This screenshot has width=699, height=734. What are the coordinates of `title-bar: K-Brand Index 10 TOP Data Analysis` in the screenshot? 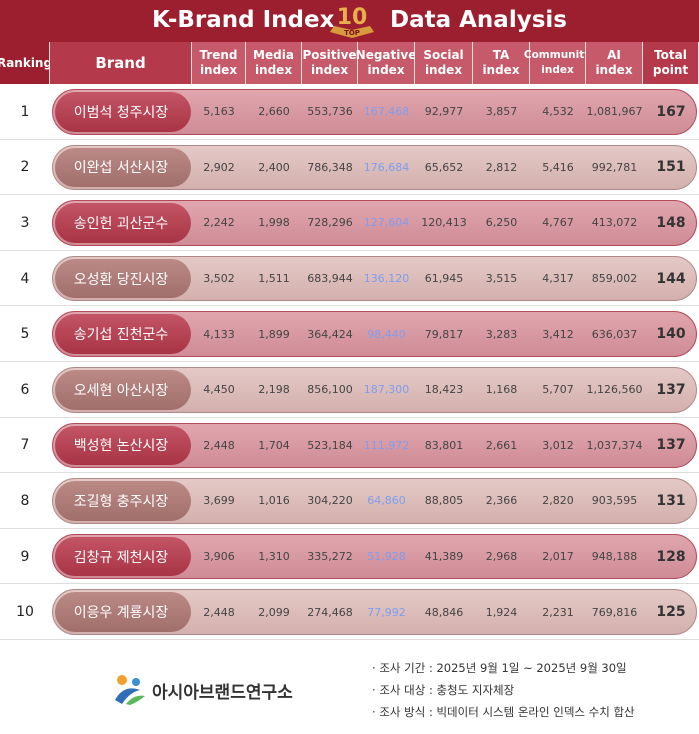 It's located at (349, 21).